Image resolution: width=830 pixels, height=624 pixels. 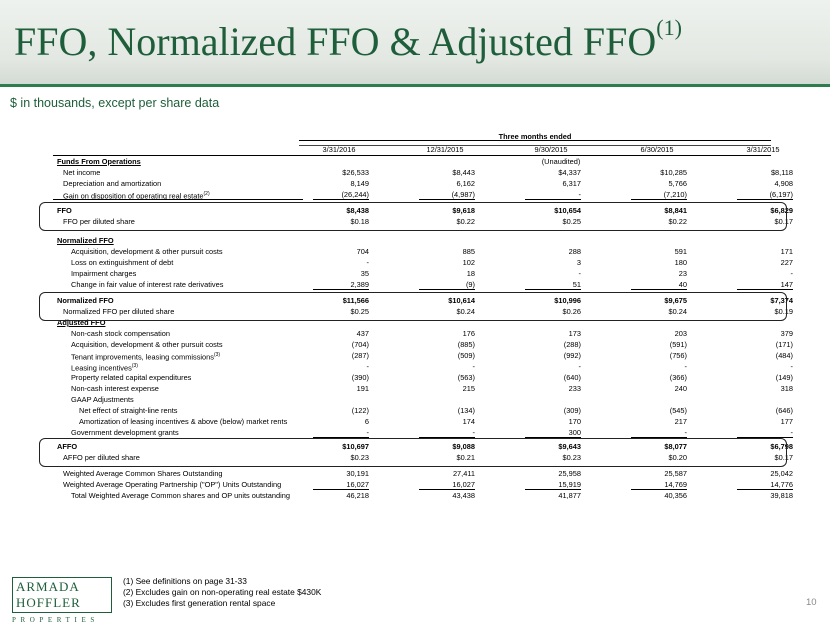 I want to click on page-subtitle: $ in thousands, except per share data, so click(x=115, y=103).